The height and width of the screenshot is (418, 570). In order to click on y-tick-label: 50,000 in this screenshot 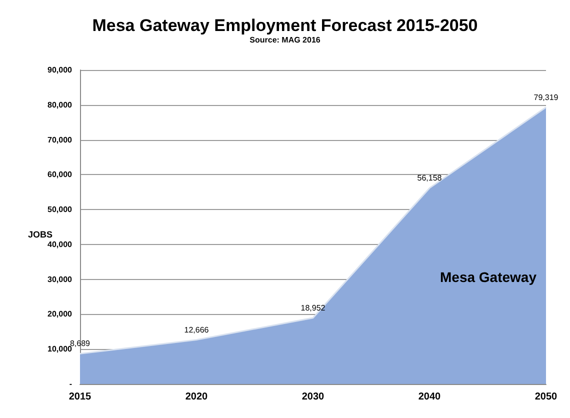, I will do `click(60, 209)`.